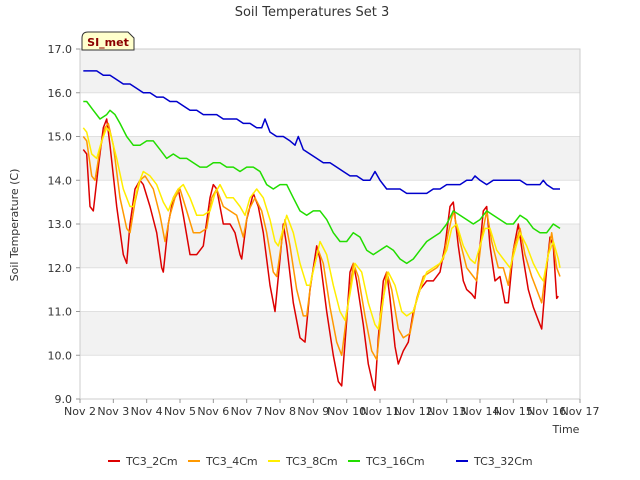 Image resolution: width=640 pixels, height=480 pixels. What do you see at coordinates (213, 411) in the screenshot?
I see `x-tick-label: Nov 6` at bounding box center [213, 411].